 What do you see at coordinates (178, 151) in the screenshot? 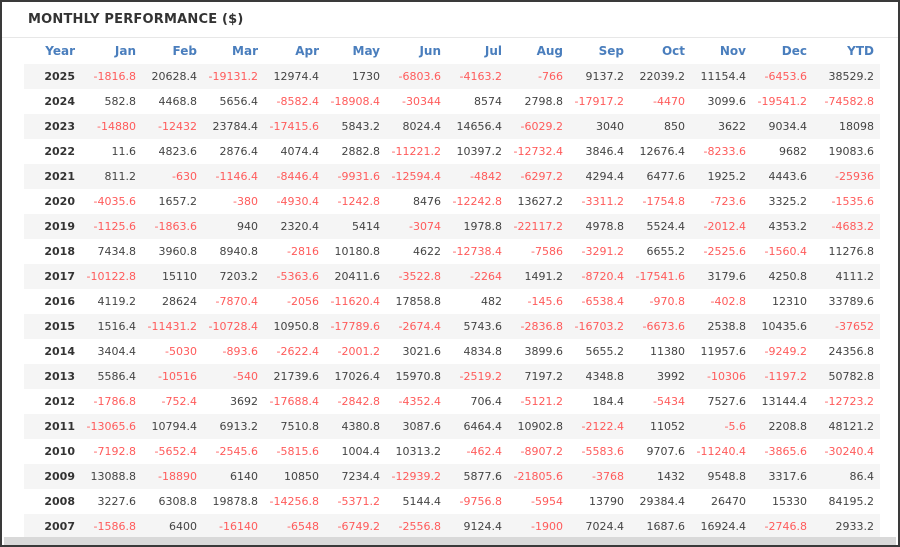
I see `cell-feb: 4823.6` at bounding box center [178, 151].